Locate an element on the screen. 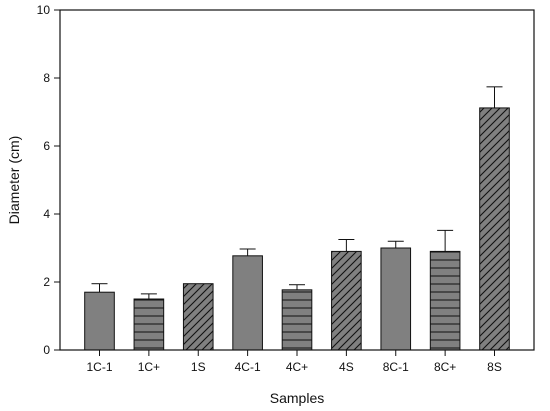 The height and width of the screenshot is (411, 550). x-tick-label: 4C+ is located at coordinates (297, 367).